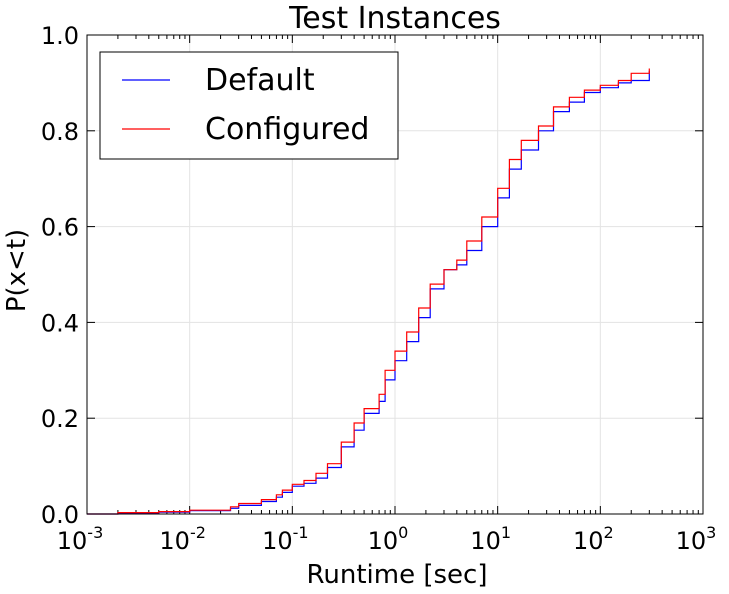  I want to click on legend: Default Configured, so click(249, 105).